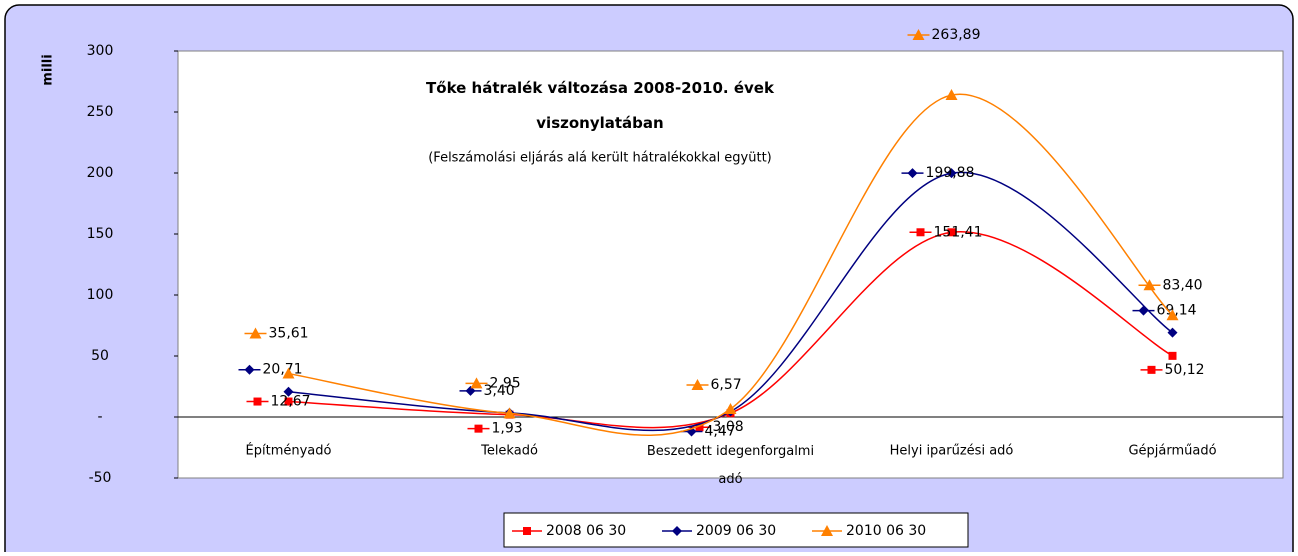  I want to click on y-tick-label: -50, so click(100, 478).